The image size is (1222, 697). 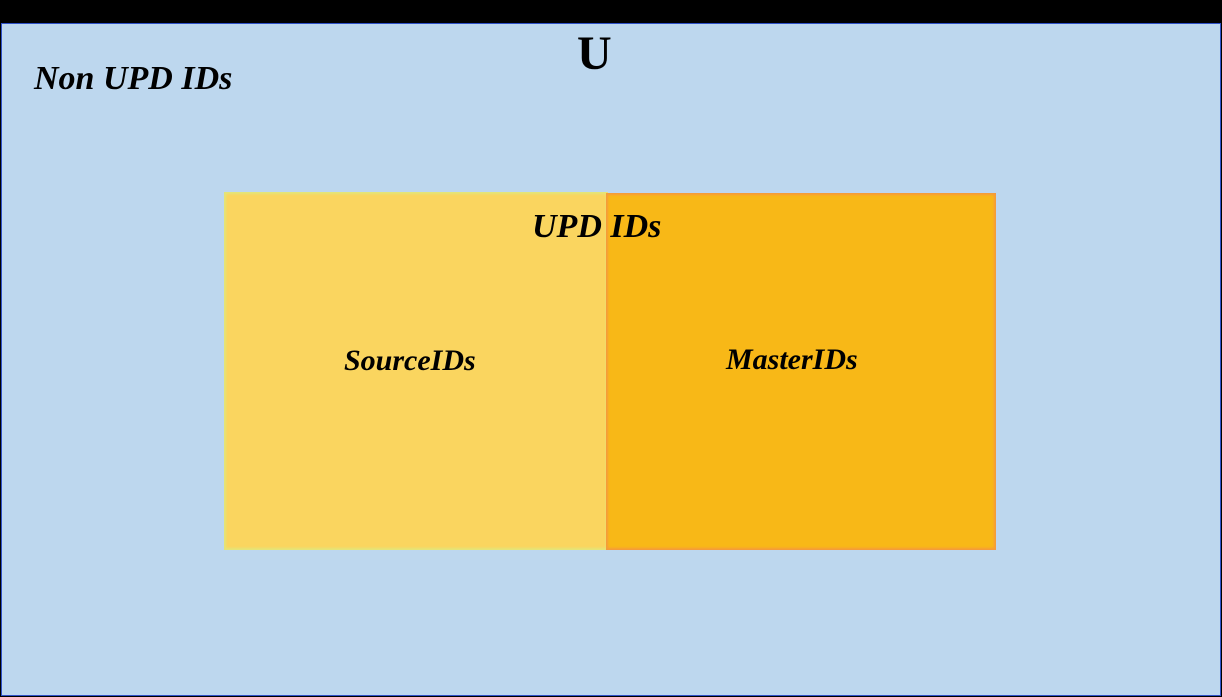 What do you see at coordinates (133, 78) in the screenshot?
I see `non-upd-ids-label: Non UPD IDs` at bounding box center [133, 78].